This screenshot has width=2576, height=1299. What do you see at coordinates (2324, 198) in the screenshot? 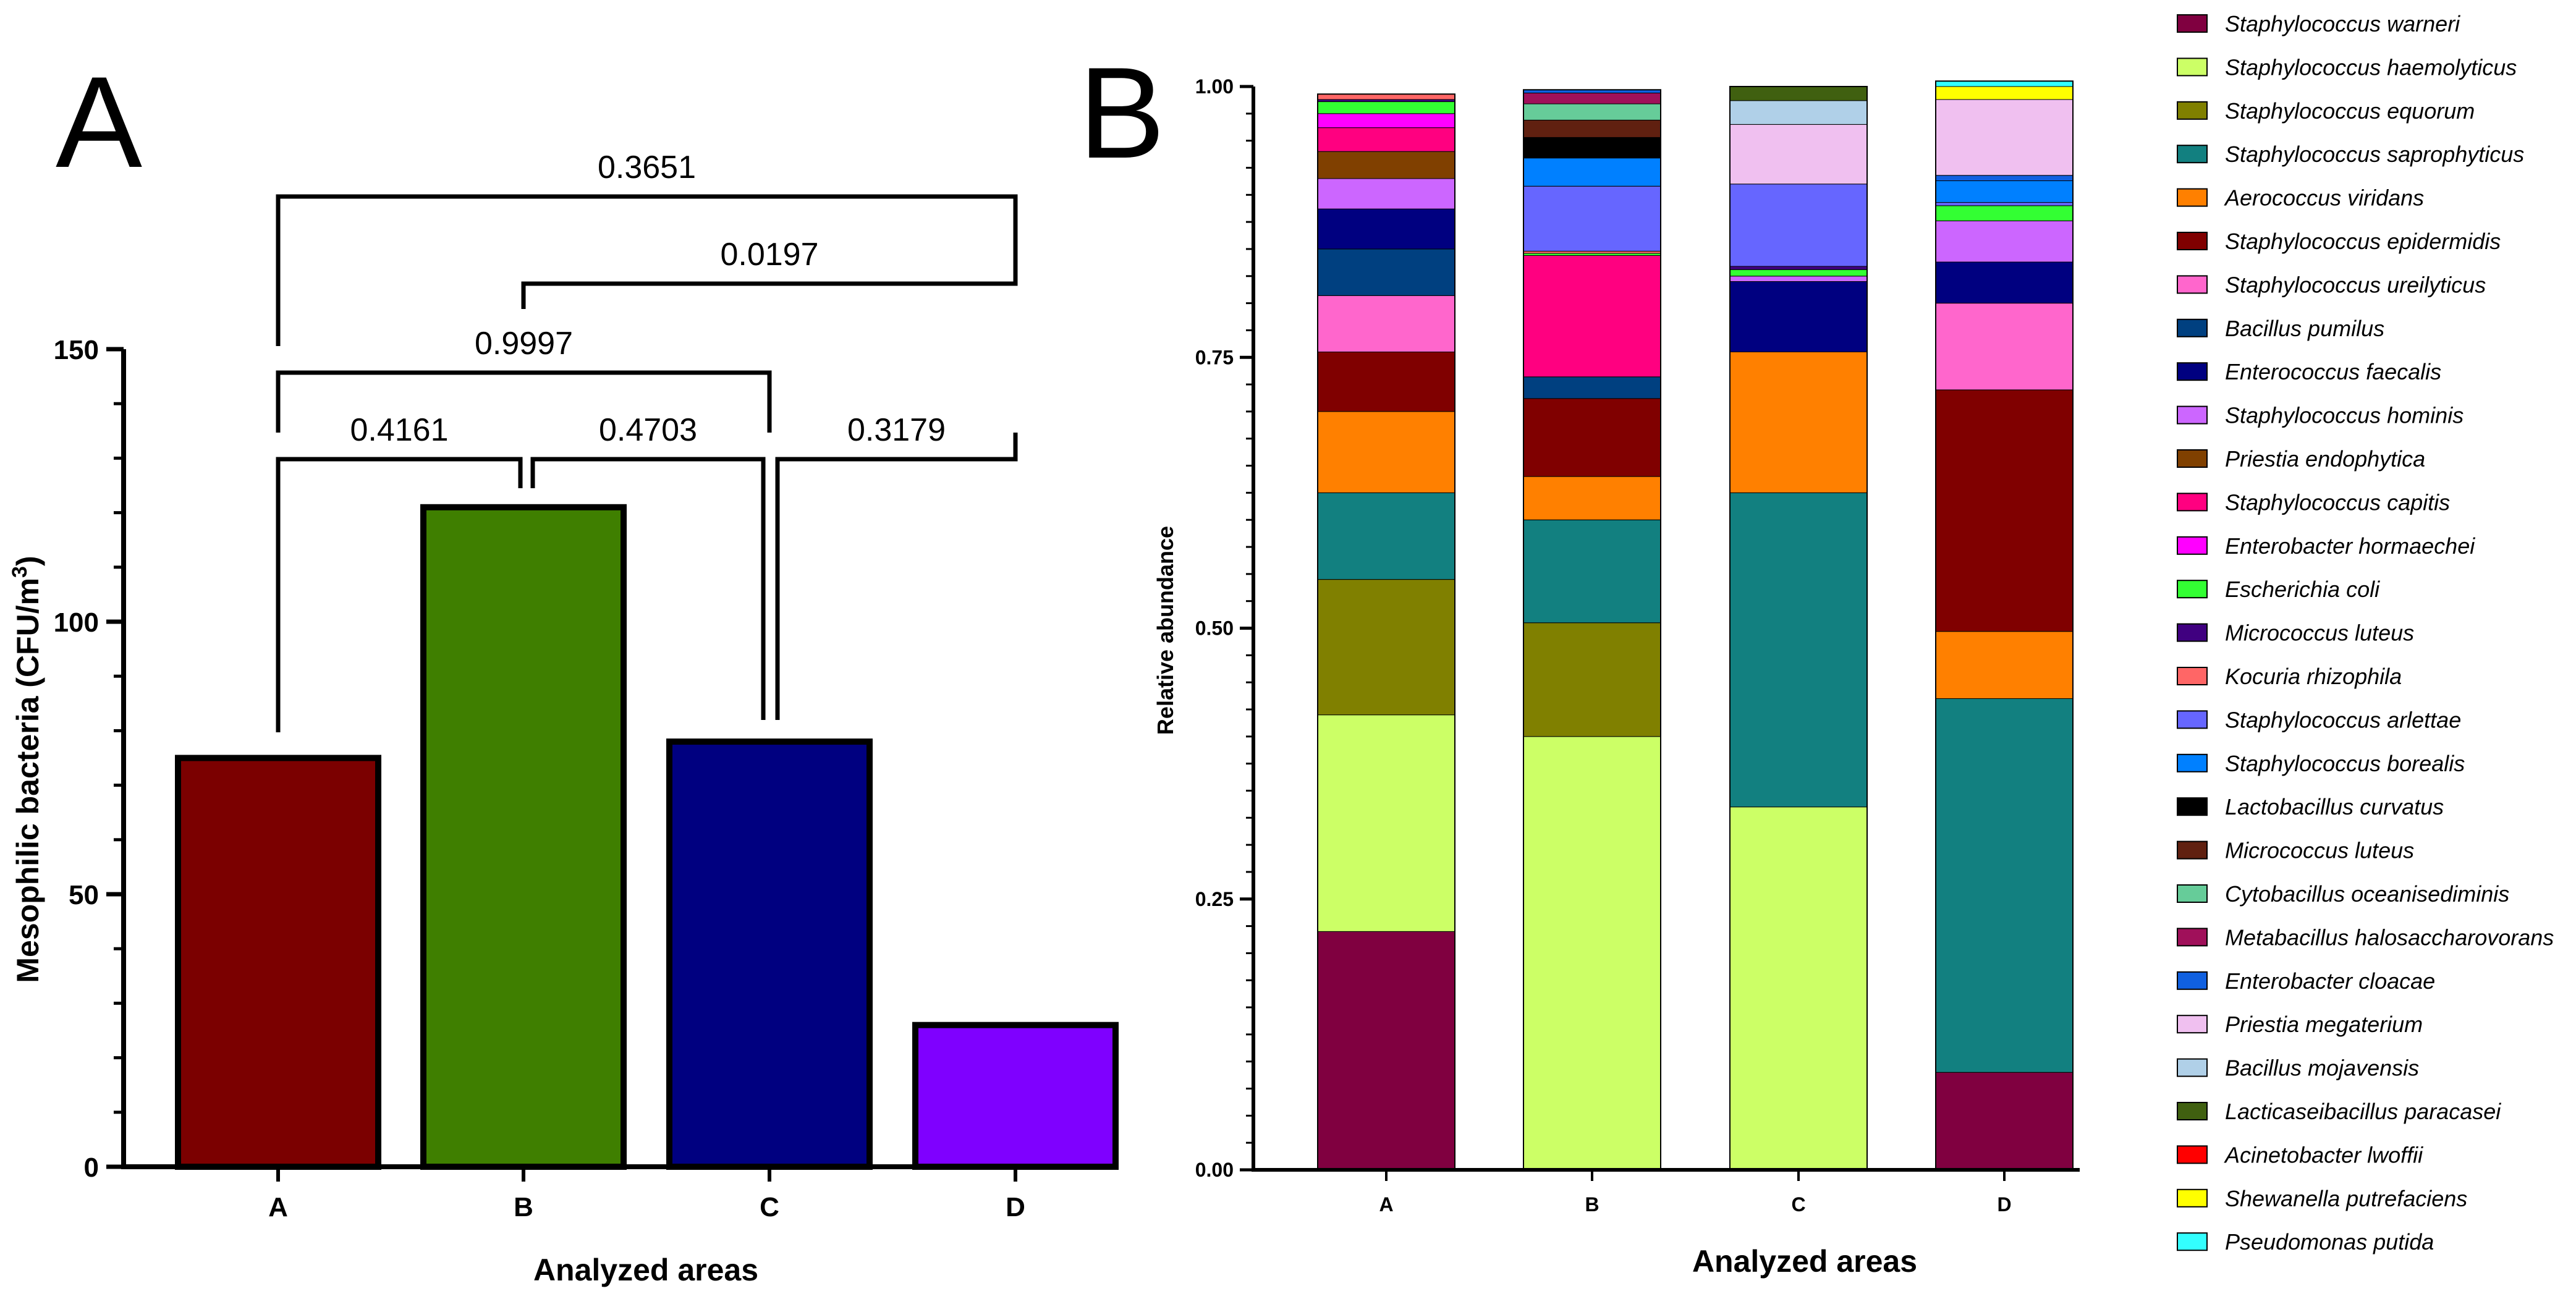
I see `legend-label: Aerococcus viridans` at bounding box center [2324, 198].